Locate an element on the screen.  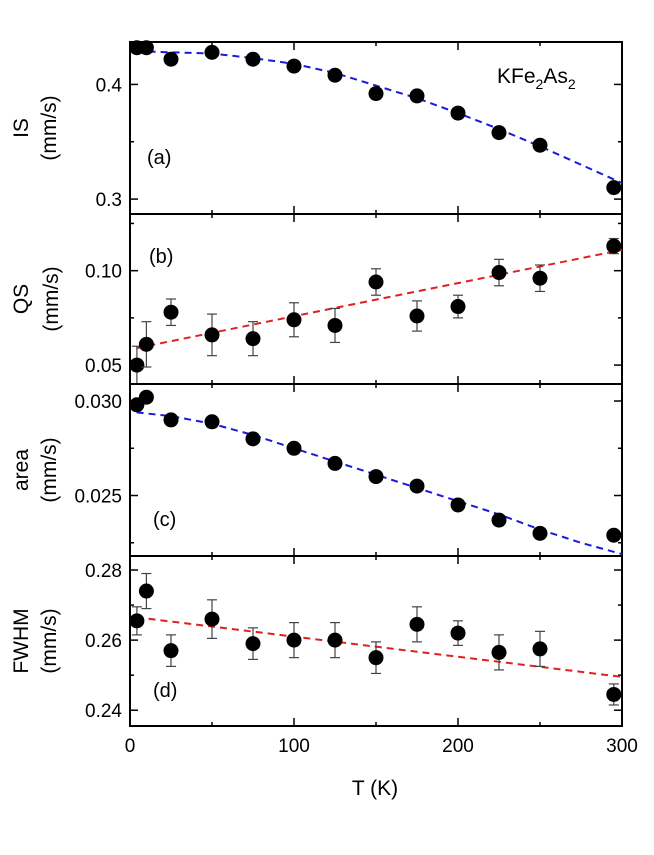
x-tick-label: 100 is located at coordinates (294, 746).